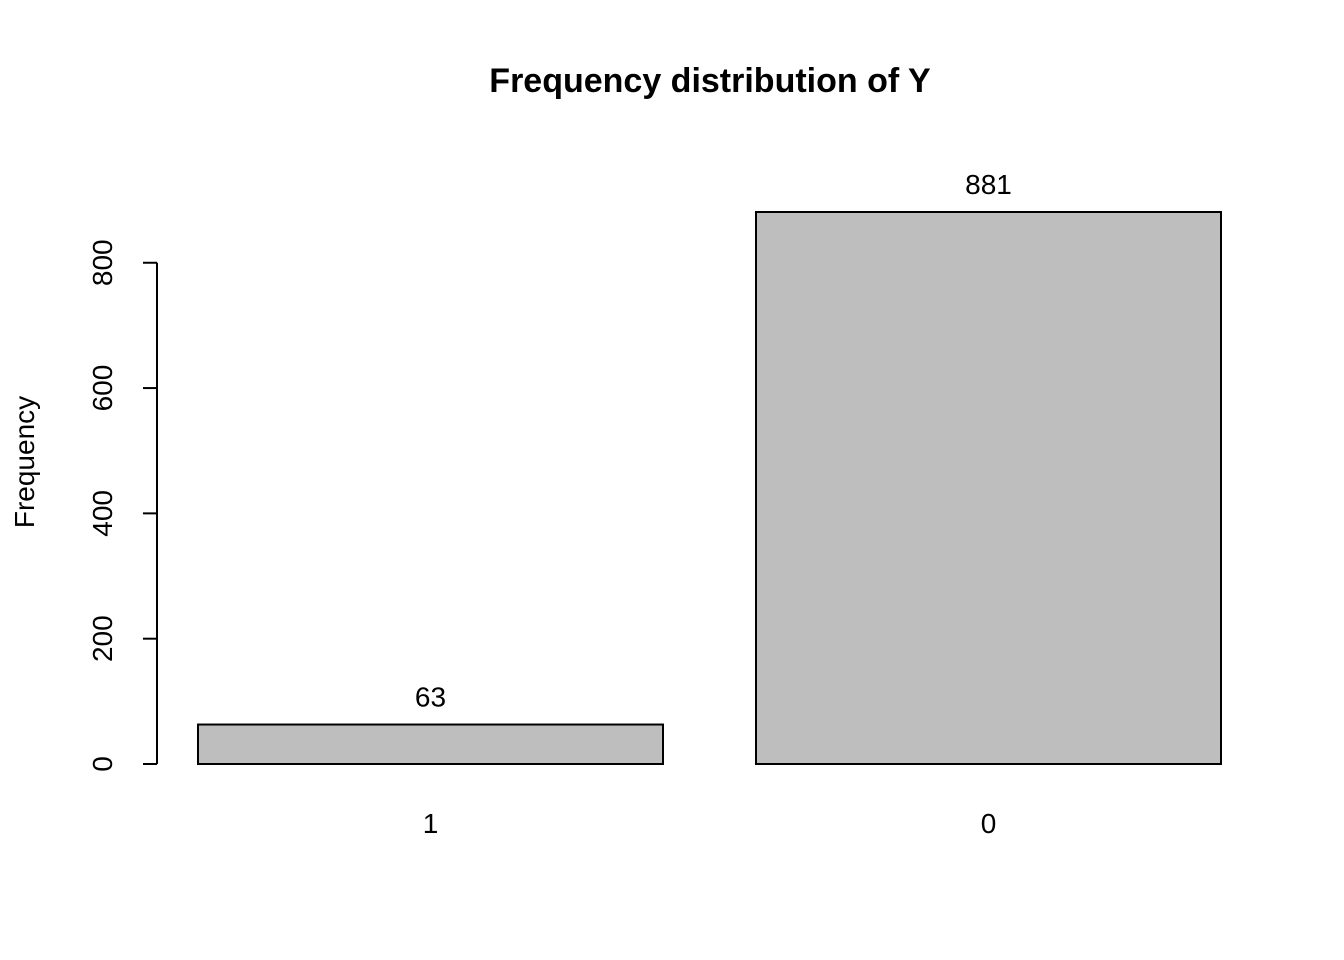 The image size is (1344, 960). What do you see at coordinates (989, 823) in the screenshot?
I see `x-category-label: 0` at bounding box center [989, 823].